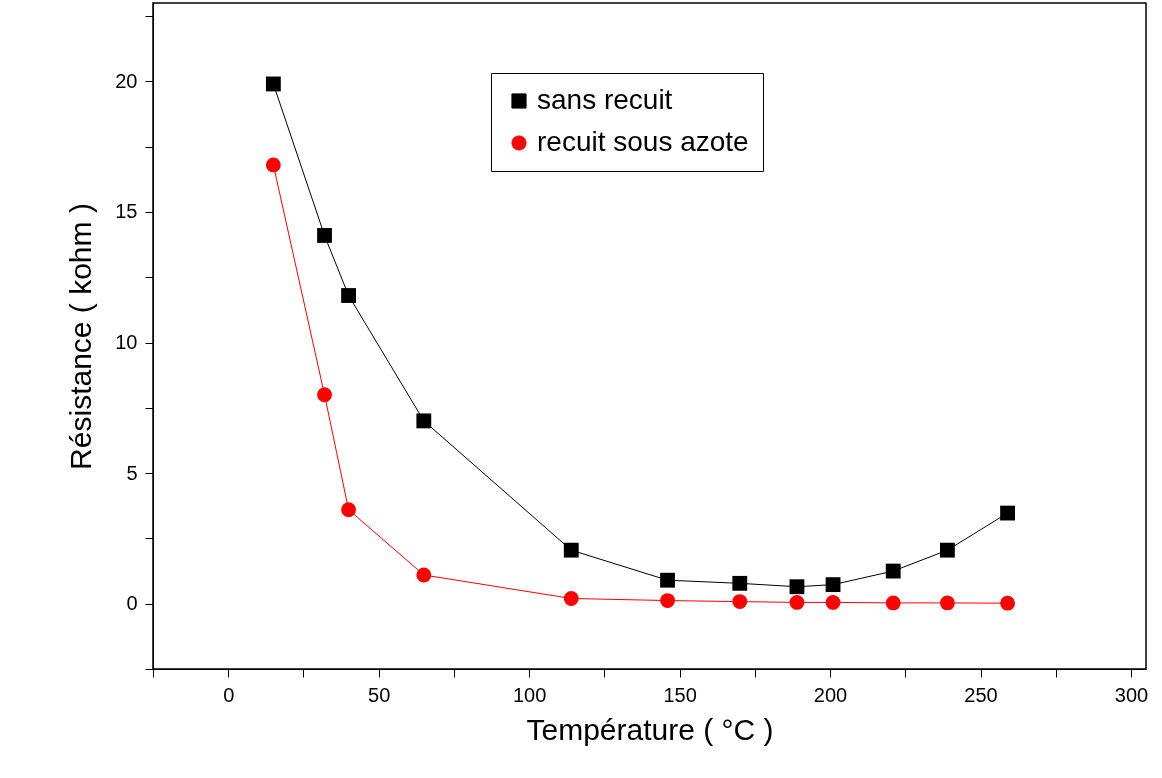 The image size is (1162, 778). What do you see at coordinates (126, 211) in the screenshot?
I see `y-tick-label: 15` at bounding box center [126, 211].